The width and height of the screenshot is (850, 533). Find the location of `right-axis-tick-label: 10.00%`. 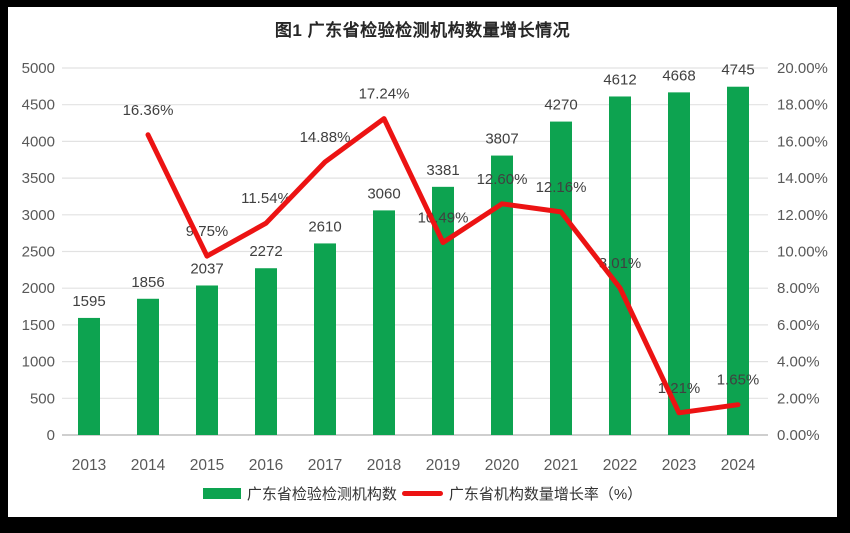

right-axis-tick-label: 10.00% is located at coordinates (802, 252).